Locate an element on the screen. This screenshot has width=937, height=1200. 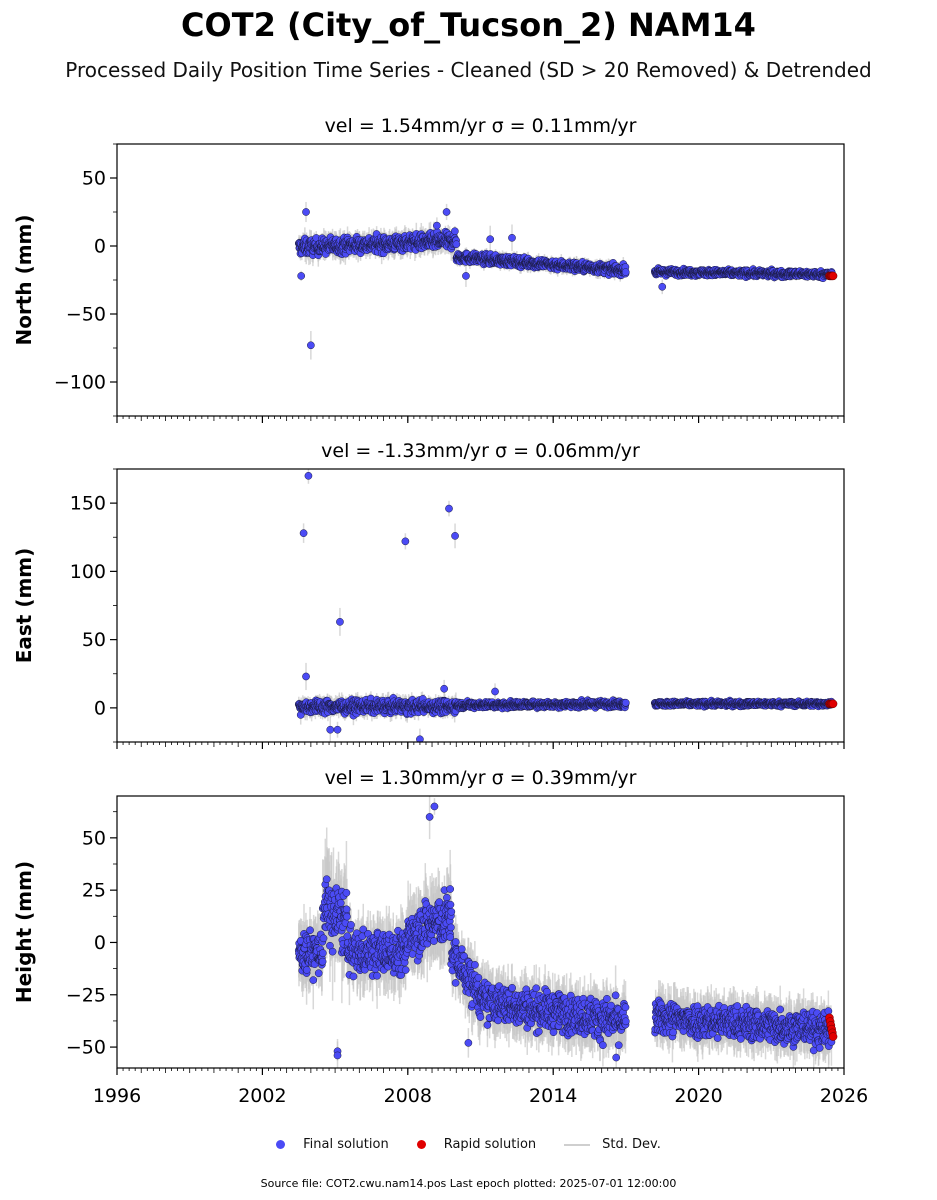
rapid-solution-points is located at coordinates (831, 276).